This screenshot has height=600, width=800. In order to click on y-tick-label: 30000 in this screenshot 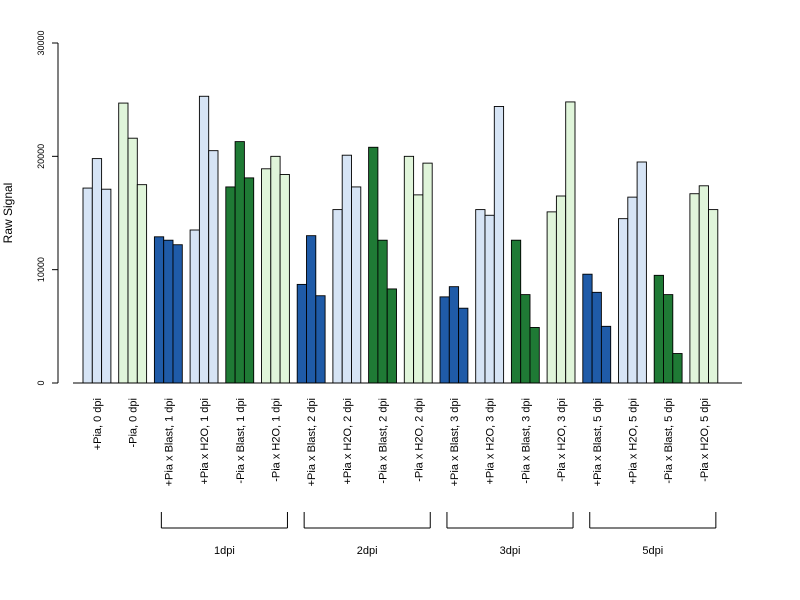, I will do `click(41, 42)`.